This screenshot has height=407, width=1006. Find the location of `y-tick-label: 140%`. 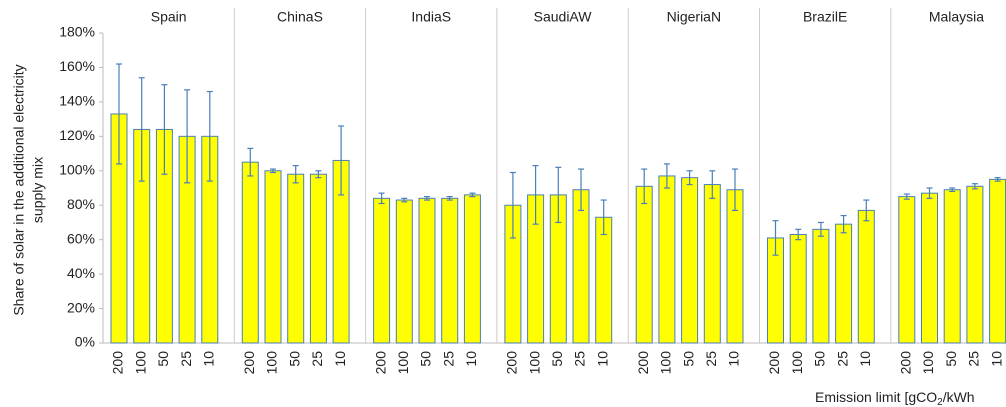

y-tick-label: 140% is located at coordinates (77, 101).